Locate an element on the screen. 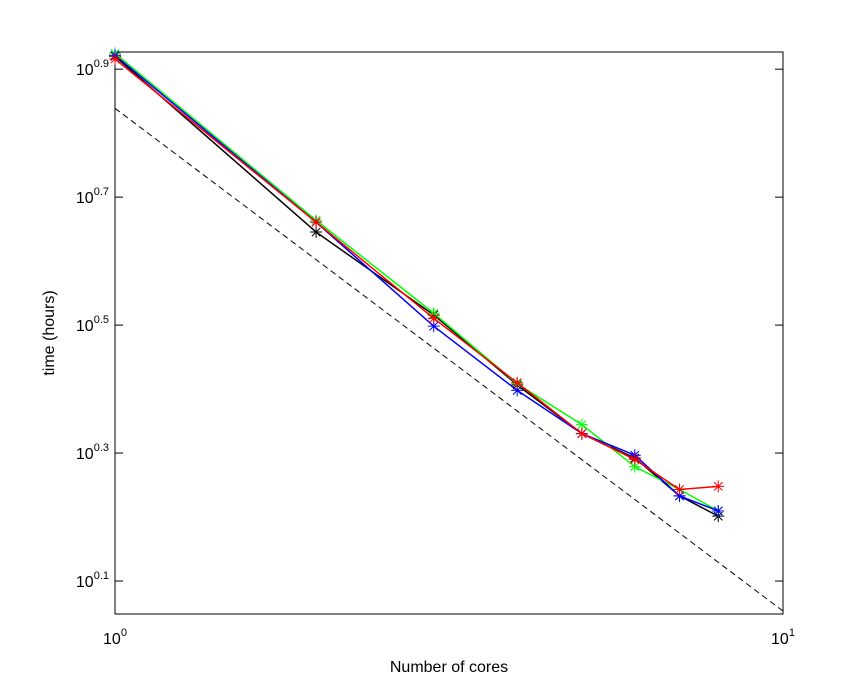 This screenshot has height=692, width=866. tick-label: 10¹ is located at coordinates (783, 637).